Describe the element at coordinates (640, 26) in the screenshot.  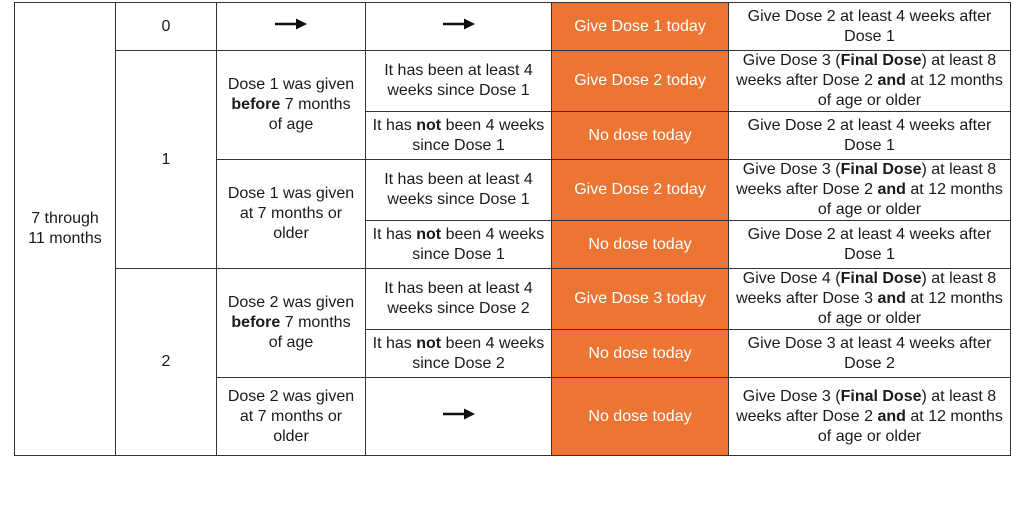
I see `action-cell: Give Dose 1 today` at that location.